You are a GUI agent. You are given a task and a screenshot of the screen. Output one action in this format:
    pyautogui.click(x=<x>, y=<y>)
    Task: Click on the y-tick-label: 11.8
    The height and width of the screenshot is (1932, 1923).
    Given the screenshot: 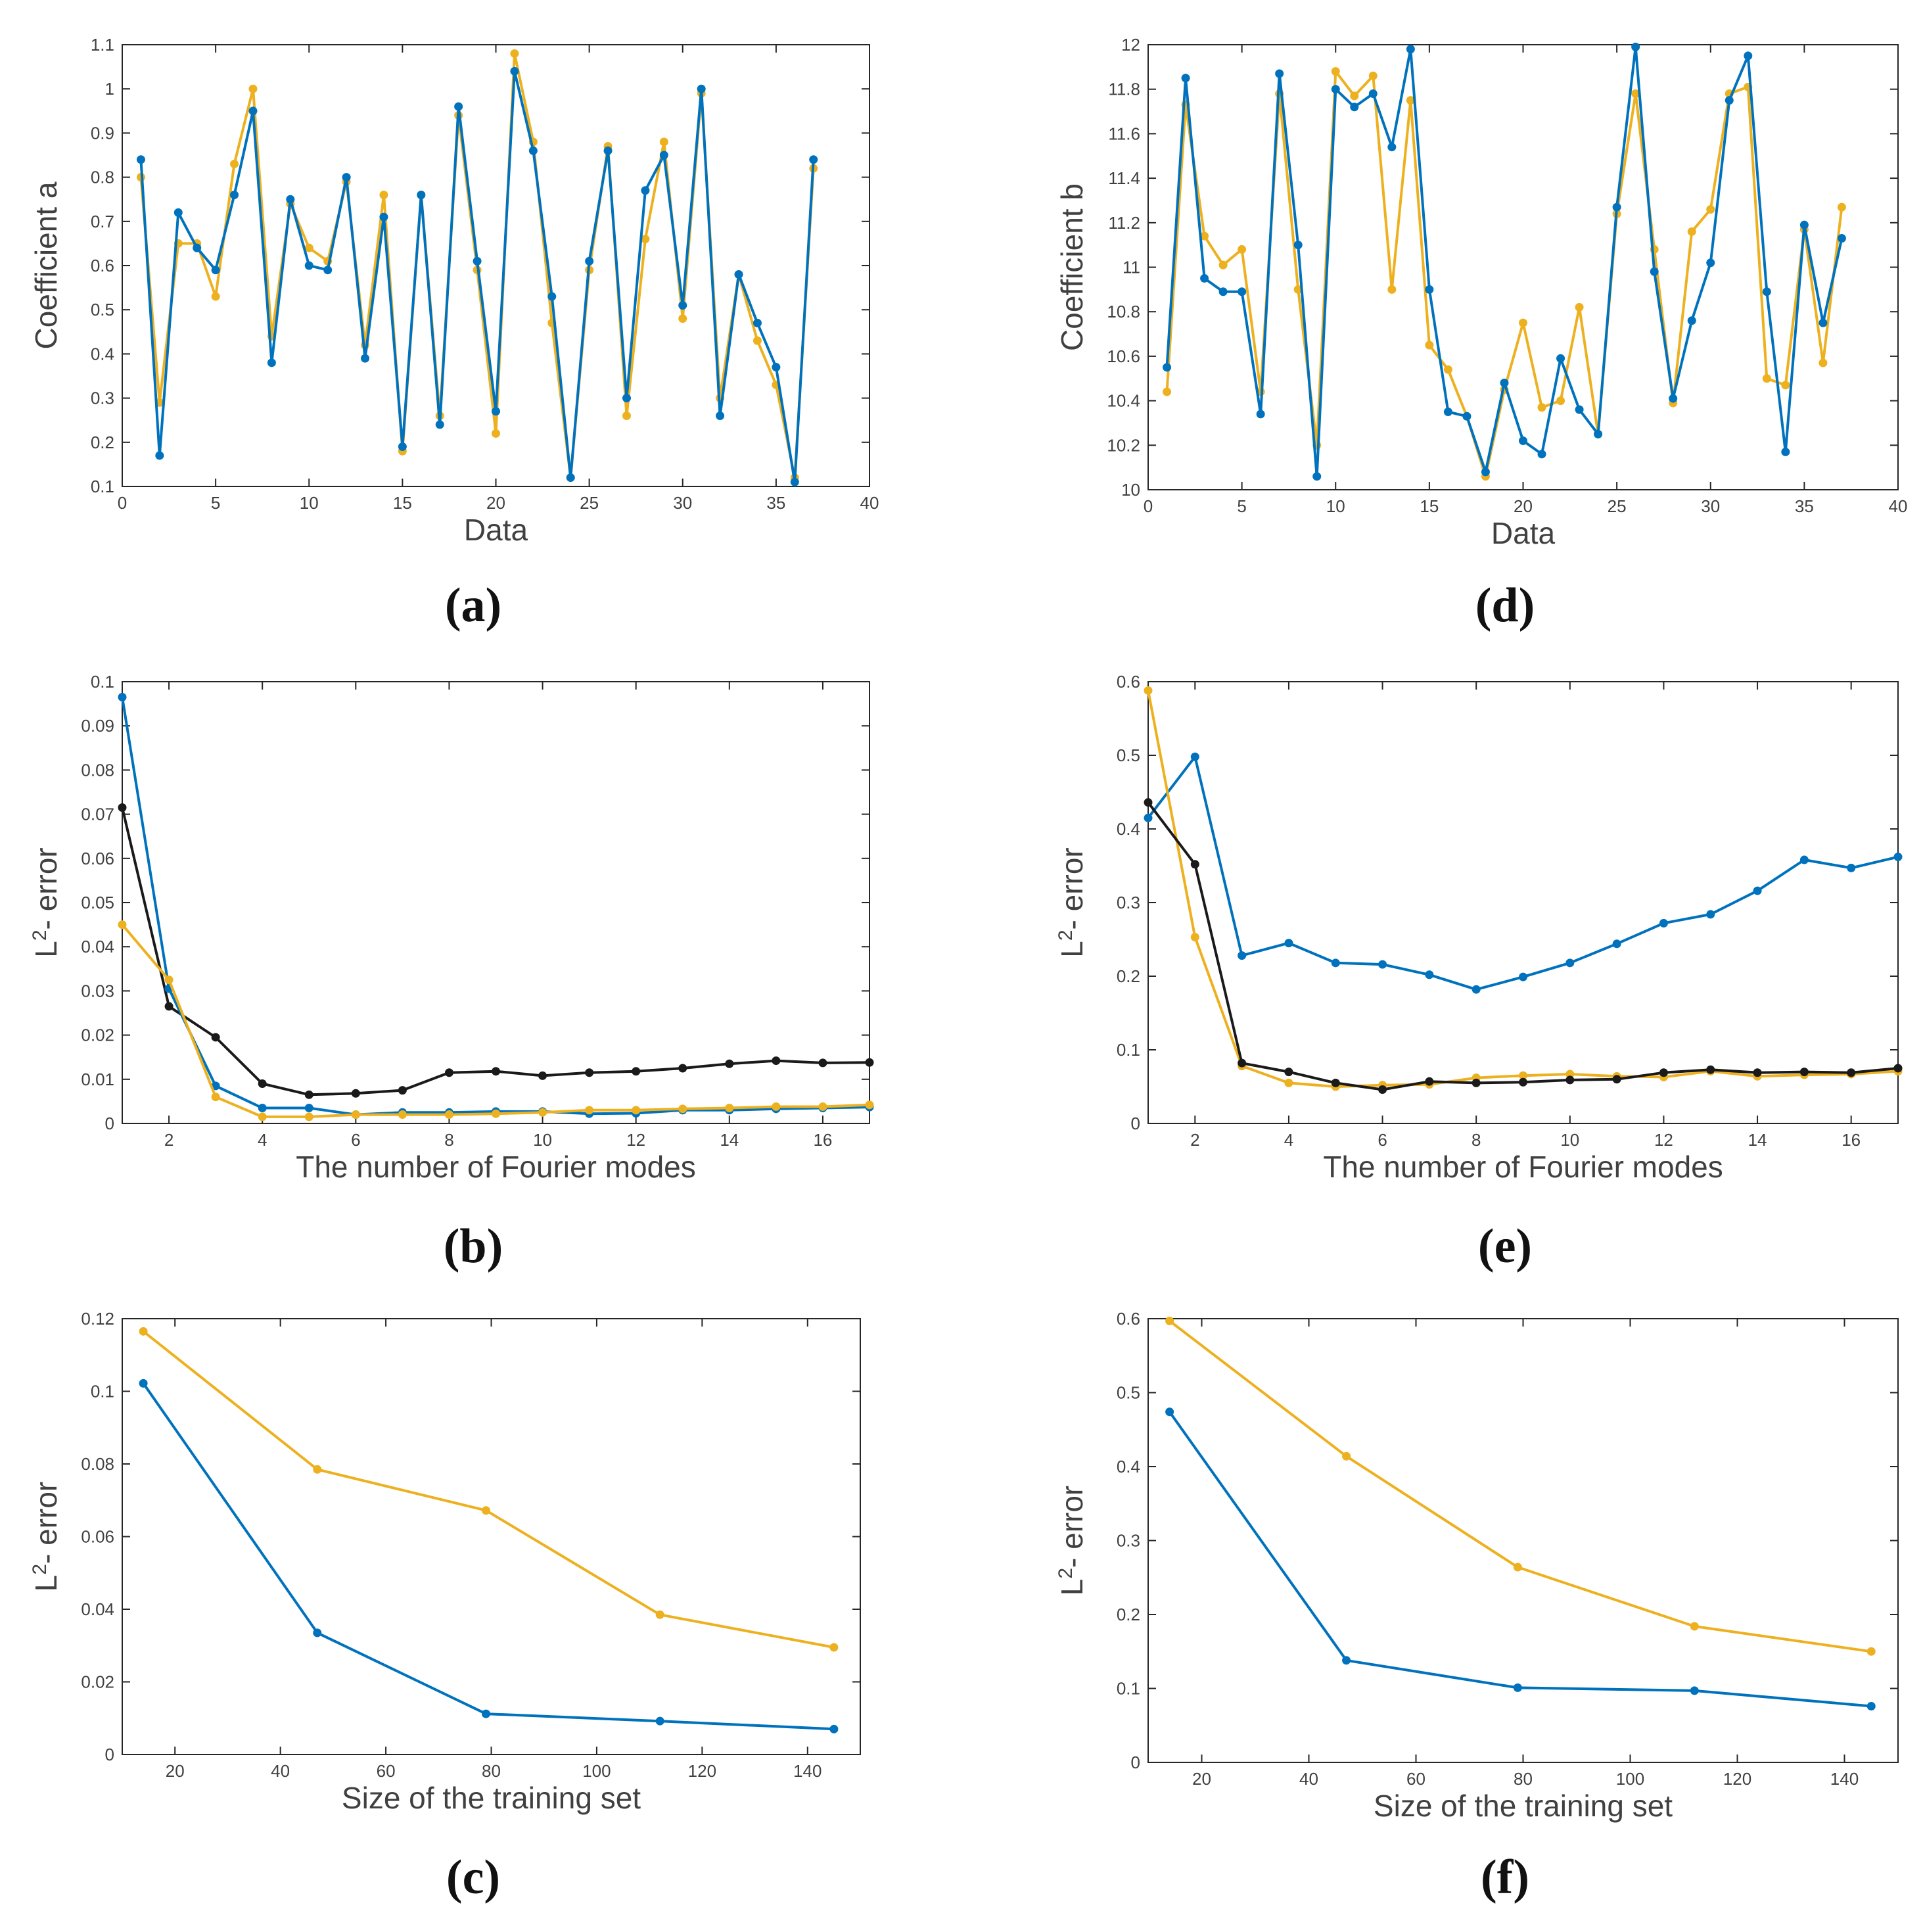 What is the action you would take?
    pyautogui.click(x=1124, y=90)
    